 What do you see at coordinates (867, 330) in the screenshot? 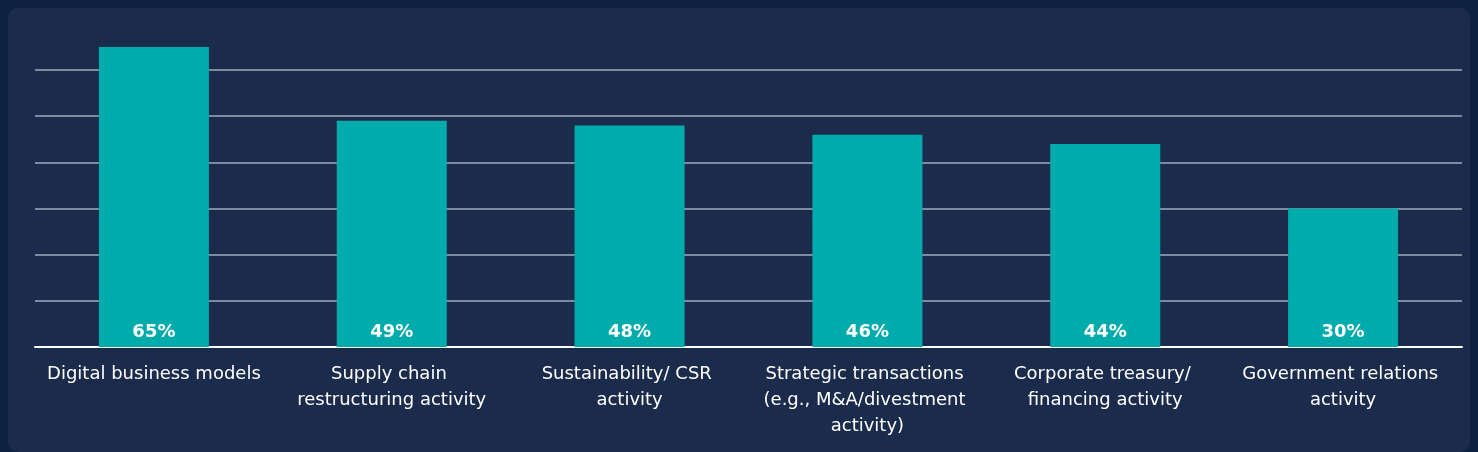
I see `data-label: 46%` at bounding box center [867, 330].